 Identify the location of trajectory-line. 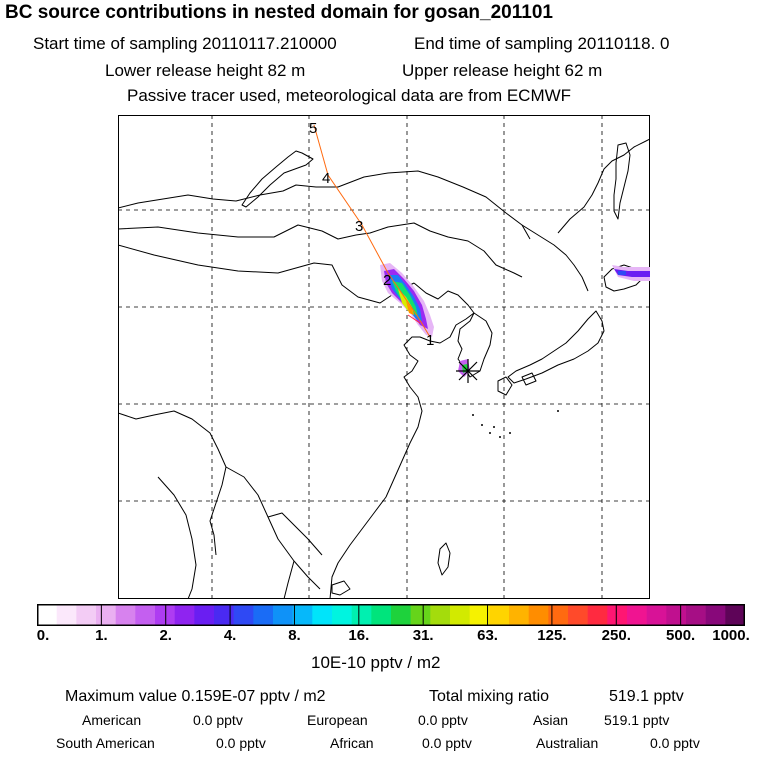
(372, 231).